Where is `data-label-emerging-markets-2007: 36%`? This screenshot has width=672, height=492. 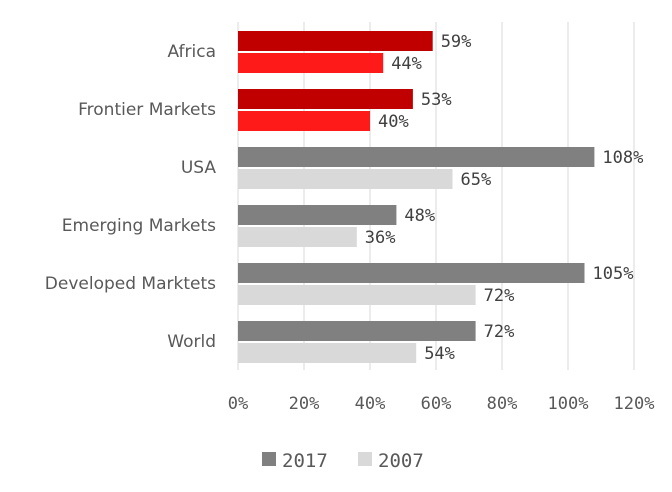
data-label-emerging-markets-2007: 36% is located at coordinates (380, 238).